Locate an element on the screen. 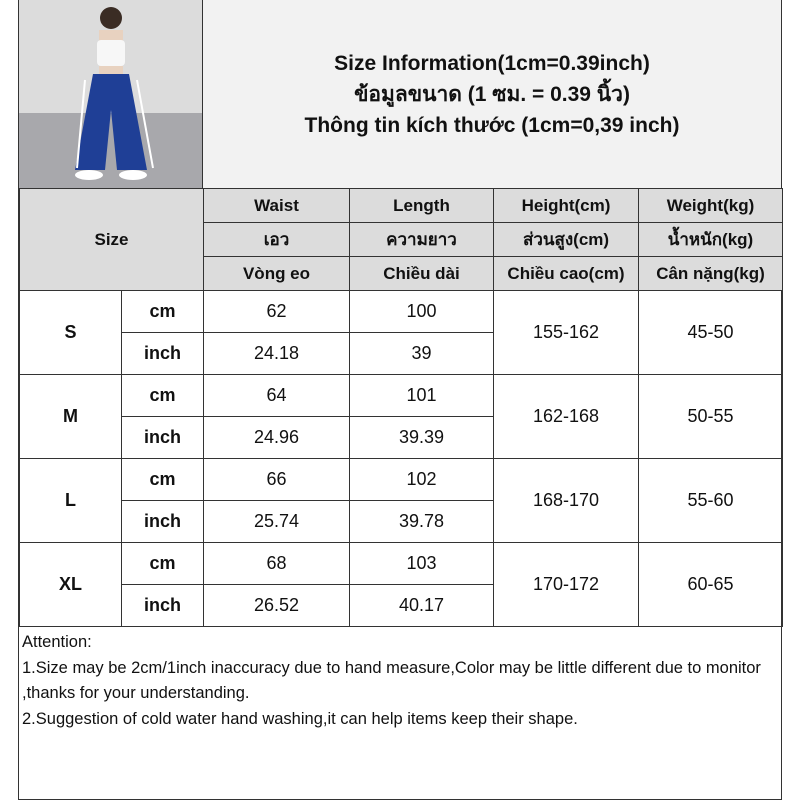 Image resolution: width=800 pixels, height=800 pixels. weight-range: 55-60 is located at coordinates (710, 500).